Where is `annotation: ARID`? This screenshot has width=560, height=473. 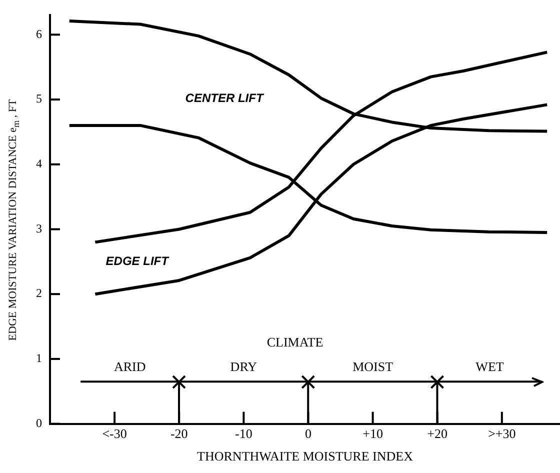 annotation: ARID is located at coordinates (130, 366).